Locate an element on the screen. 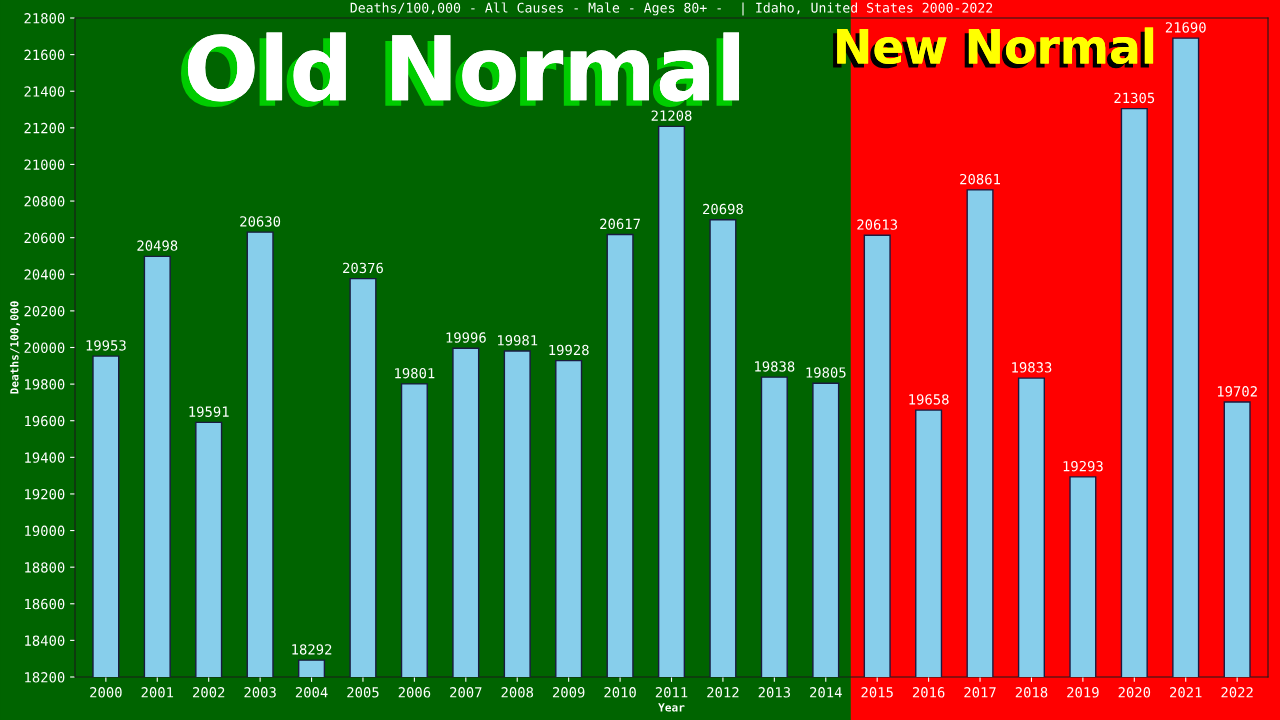  y-tick-label: 21600 is located at coordinates (44, 55).